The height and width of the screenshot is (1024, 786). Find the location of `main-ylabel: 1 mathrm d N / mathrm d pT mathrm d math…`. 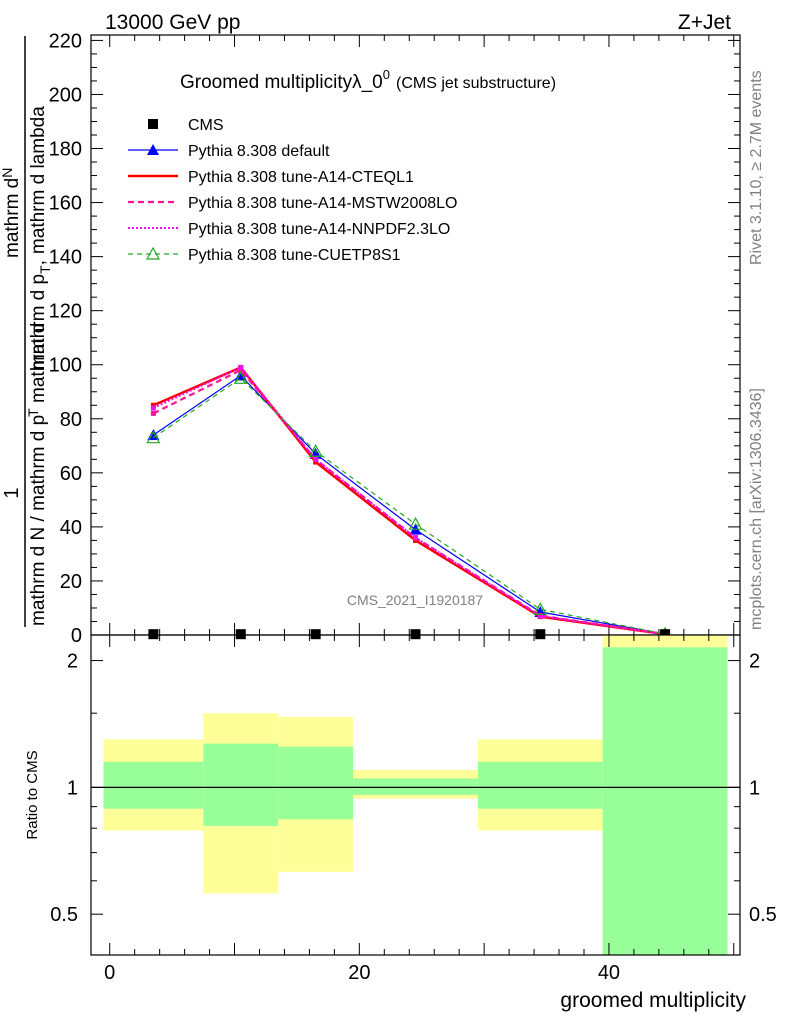

main-ylabel: 1 mathrm d N / mathrm d pT mathrm d math… is located at coordinates (26, 331).